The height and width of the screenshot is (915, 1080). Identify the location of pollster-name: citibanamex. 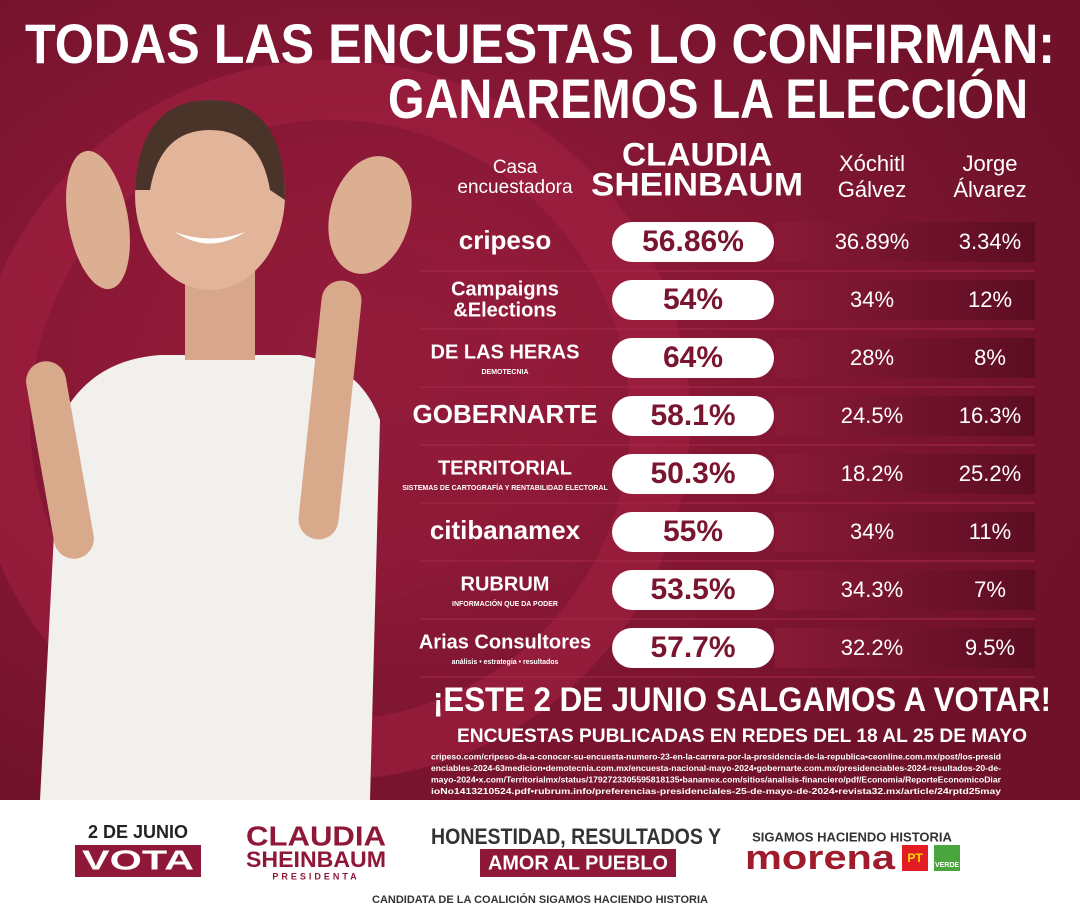
(505, 530).